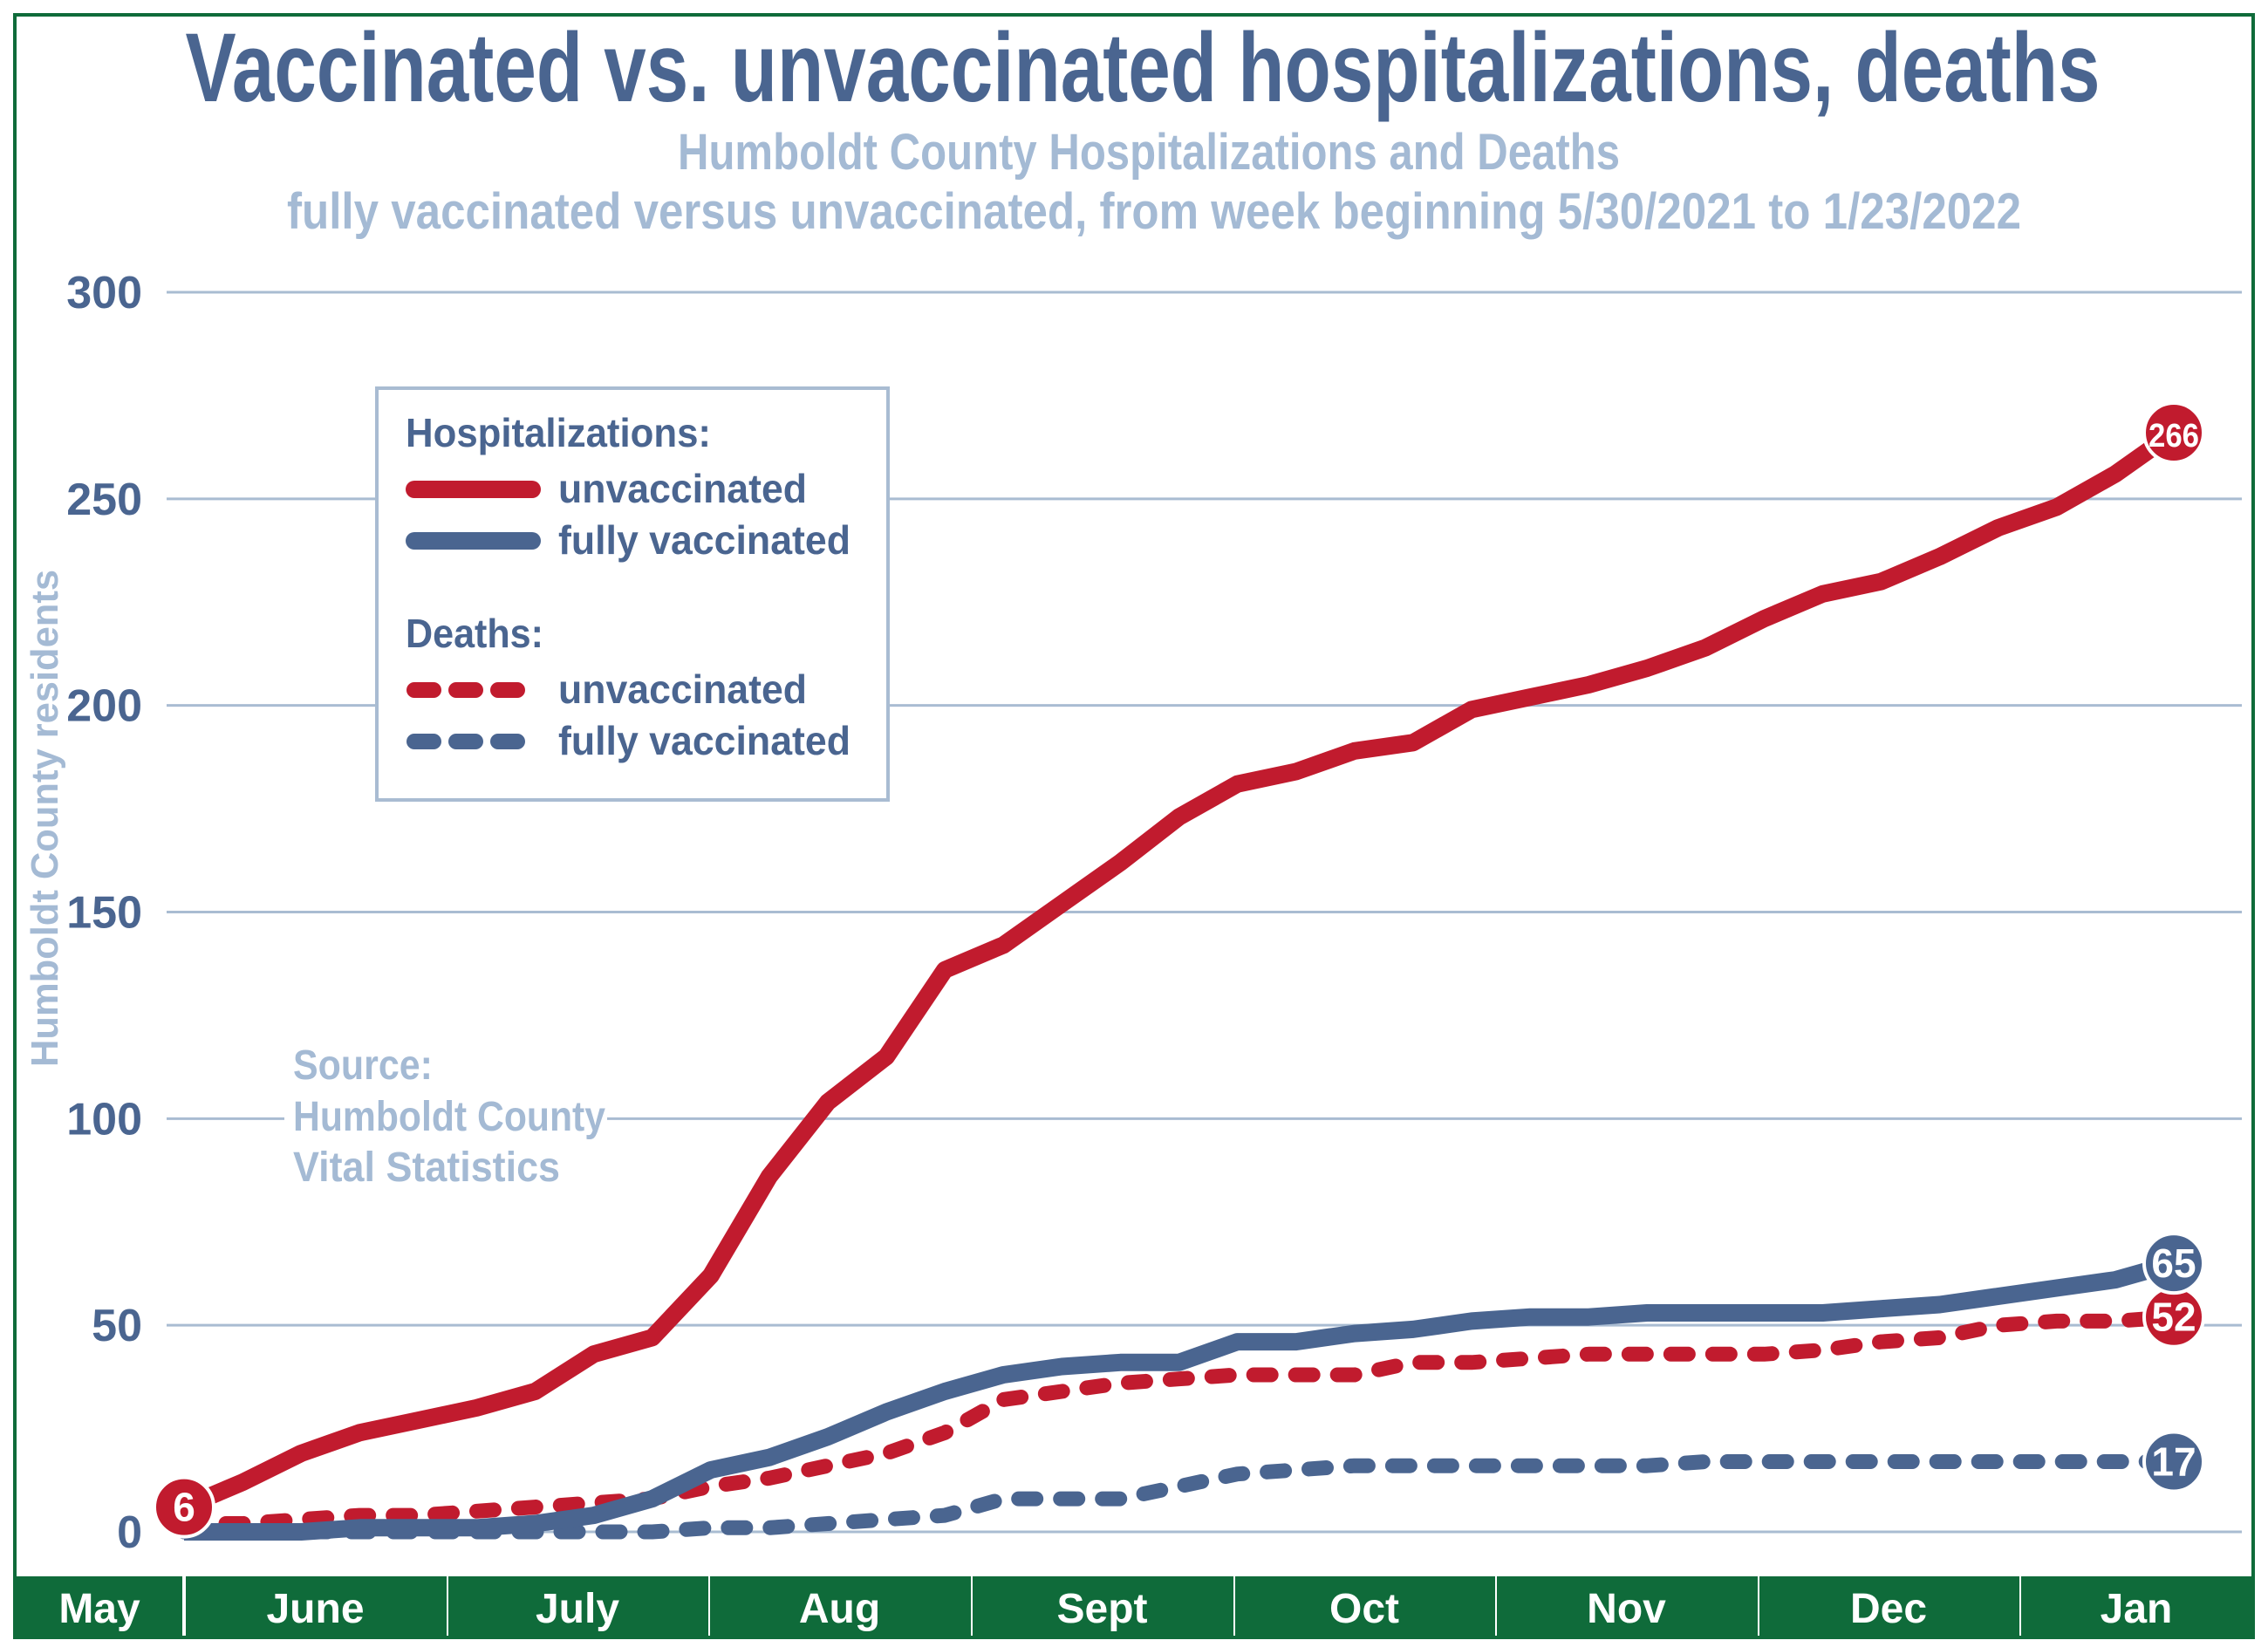  Describe the element at coordinates (449, 1117) in the screenshot. I see `source-line: Humboldt County` at that location.